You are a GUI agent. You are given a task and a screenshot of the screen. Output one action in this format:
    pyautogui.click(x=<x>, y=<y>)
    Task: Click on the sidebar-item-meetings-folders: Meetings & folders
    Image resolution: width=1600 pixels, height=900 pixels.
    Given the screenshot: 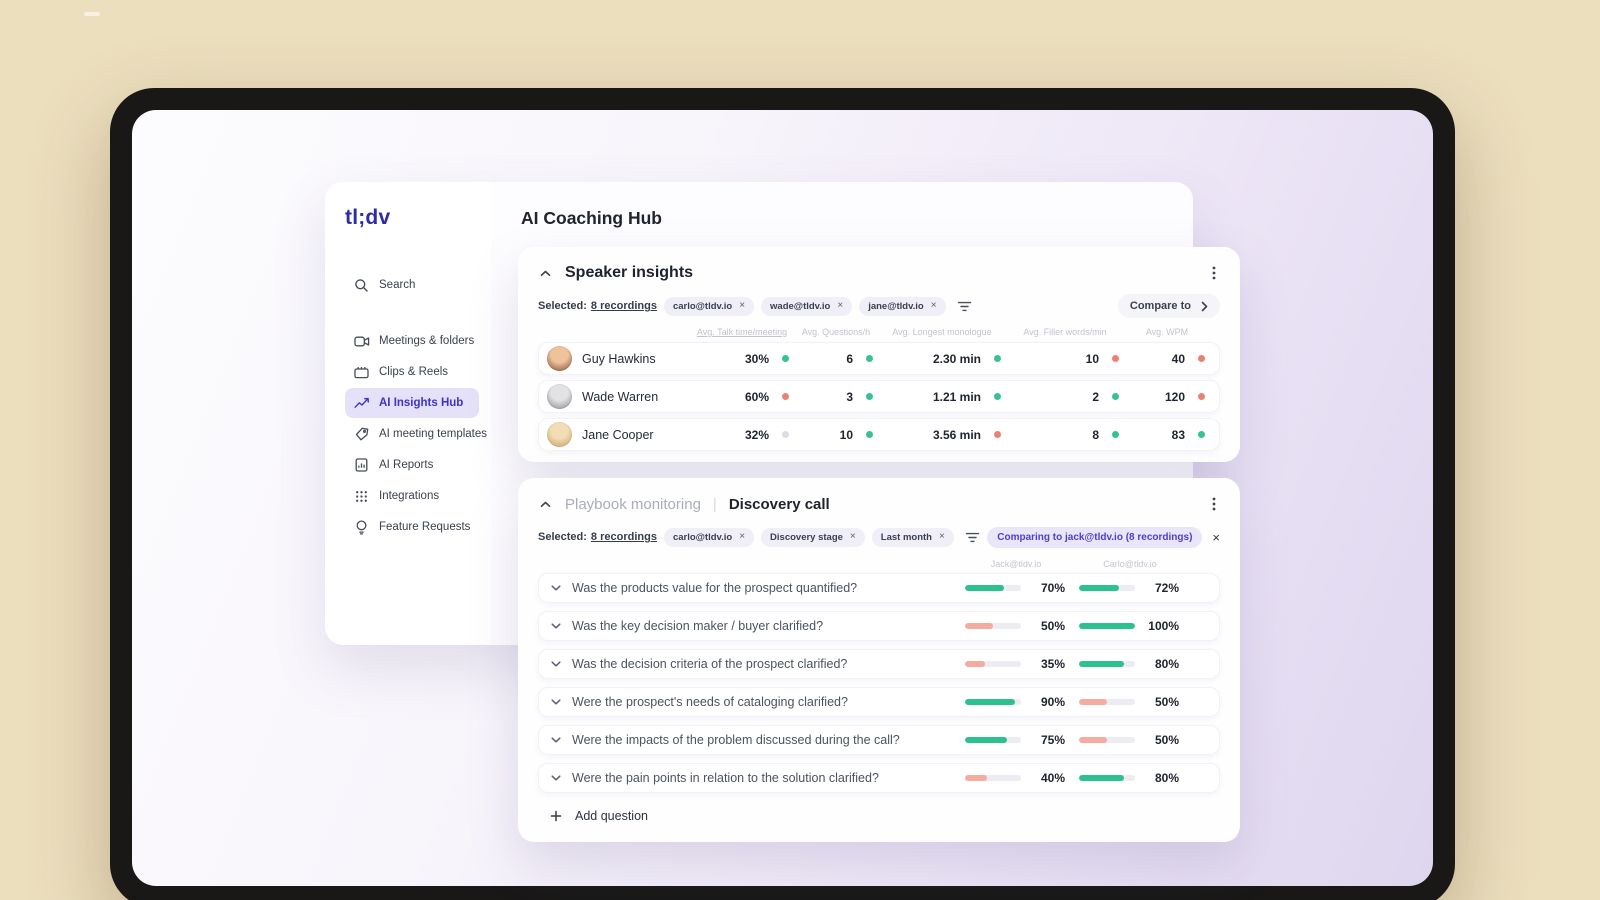 What is the action you would take?
    pyautogui.click(x=412, y=341)
    